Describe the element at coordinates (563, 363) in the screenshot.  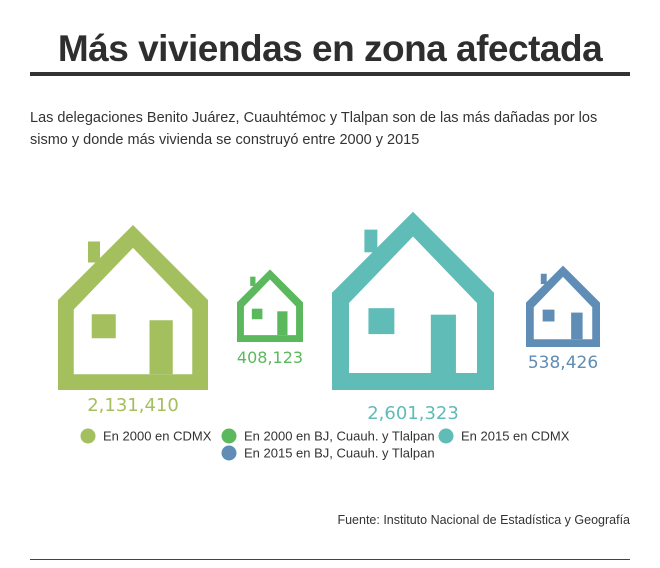
I see `data-label: 538,426` at that location.